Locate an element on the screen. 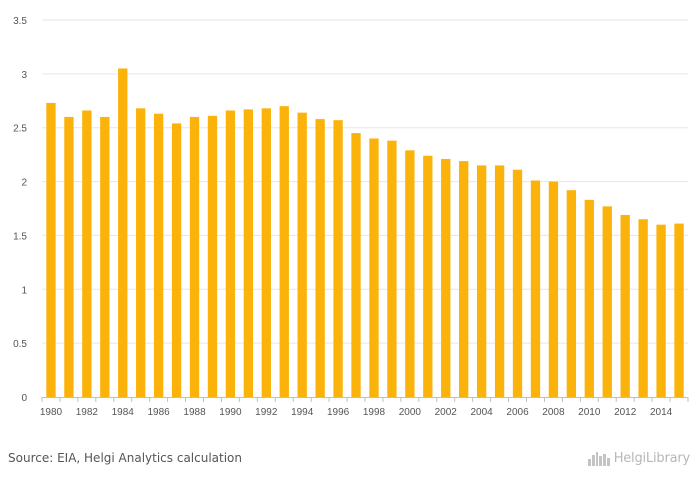  bar-1989 is located at coordinates (212, 256).